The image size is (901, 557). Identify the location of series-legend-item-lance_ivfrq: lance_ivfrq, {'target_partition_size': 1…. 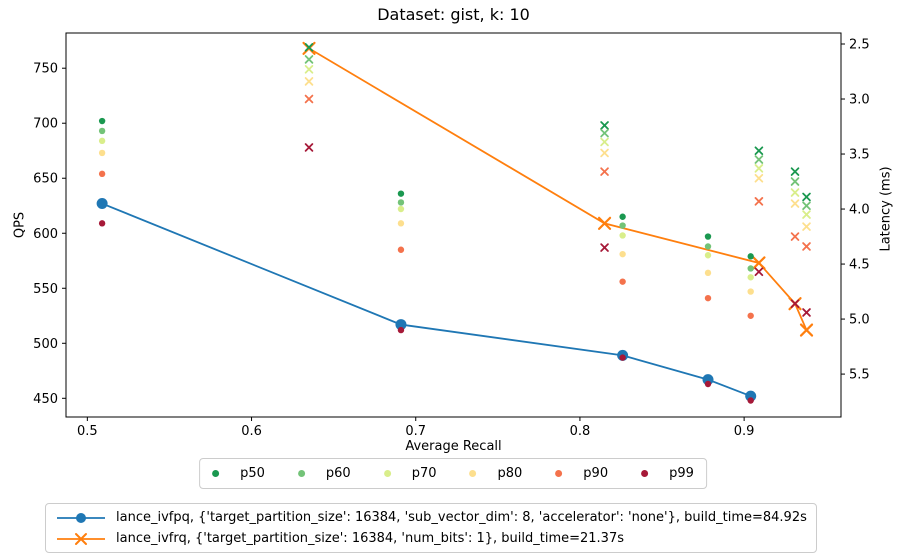
(431, 538).